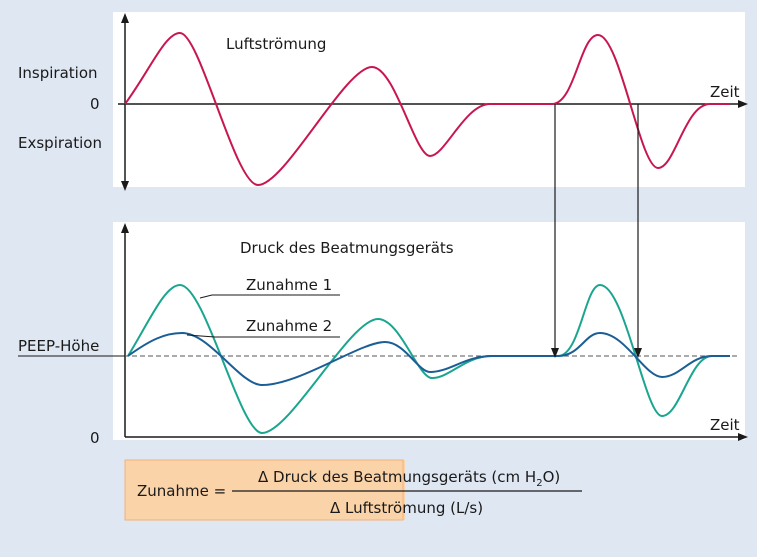 This screenshot has width=757, height=557. Describe the element at coordinates (397, 477) in the screenshot. I see `numerator-main: Δ Druck des Beatmungsgeräts (cm H` at that location.